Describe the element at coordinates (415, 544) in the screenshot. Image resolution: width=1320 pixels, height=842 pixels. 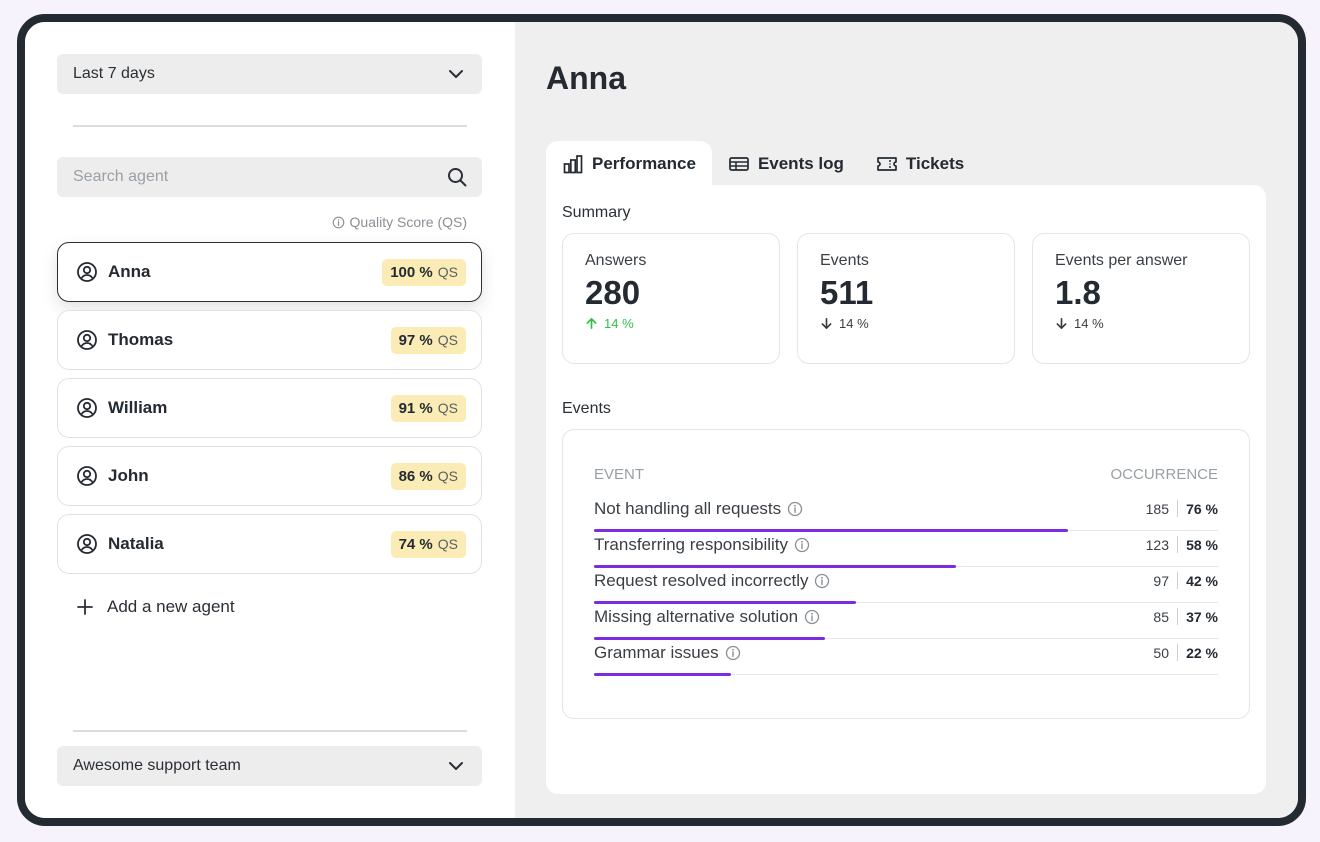
I see `quality-score-value: 74 %` at that location.